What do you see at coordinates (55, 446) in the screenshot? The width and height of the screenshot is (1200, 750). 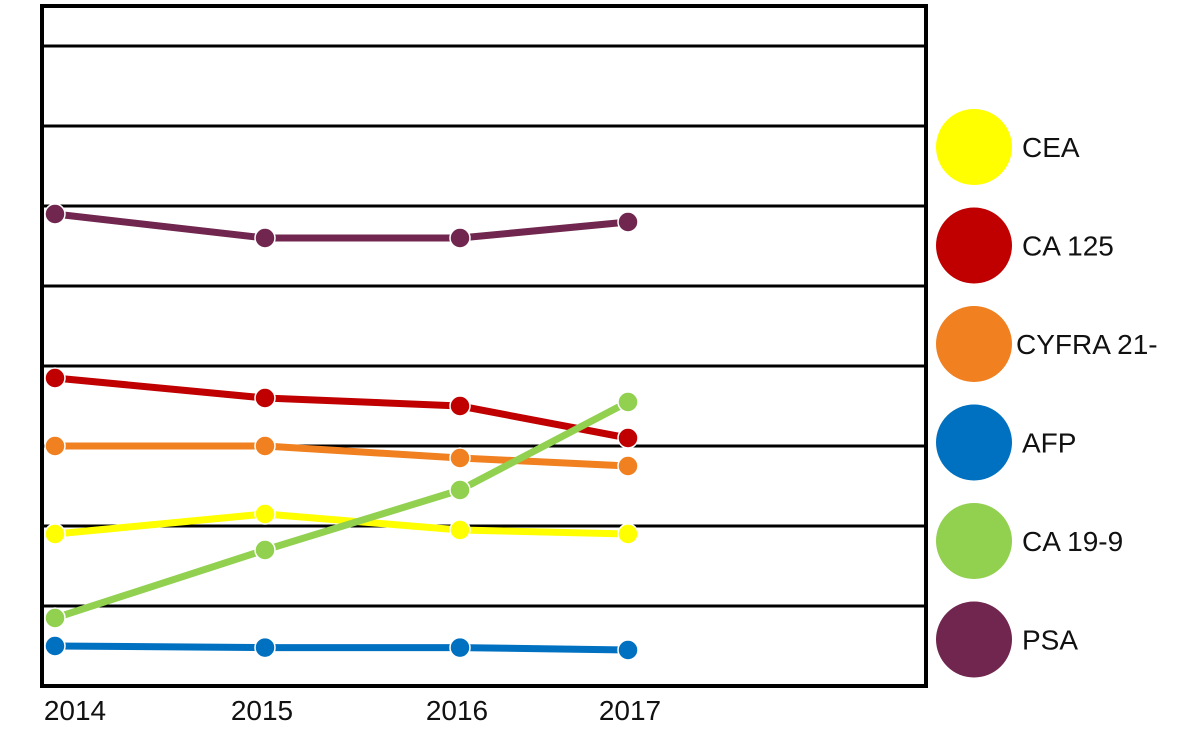 I see `data-point-cyfra-21-2014` at bounding box center [55, 446].